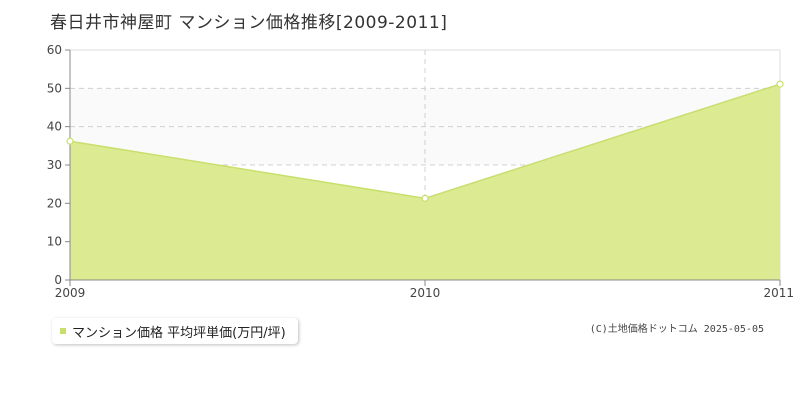  I want to click on x-tick-labels: 2009 2010 2011, so click(424, 293).